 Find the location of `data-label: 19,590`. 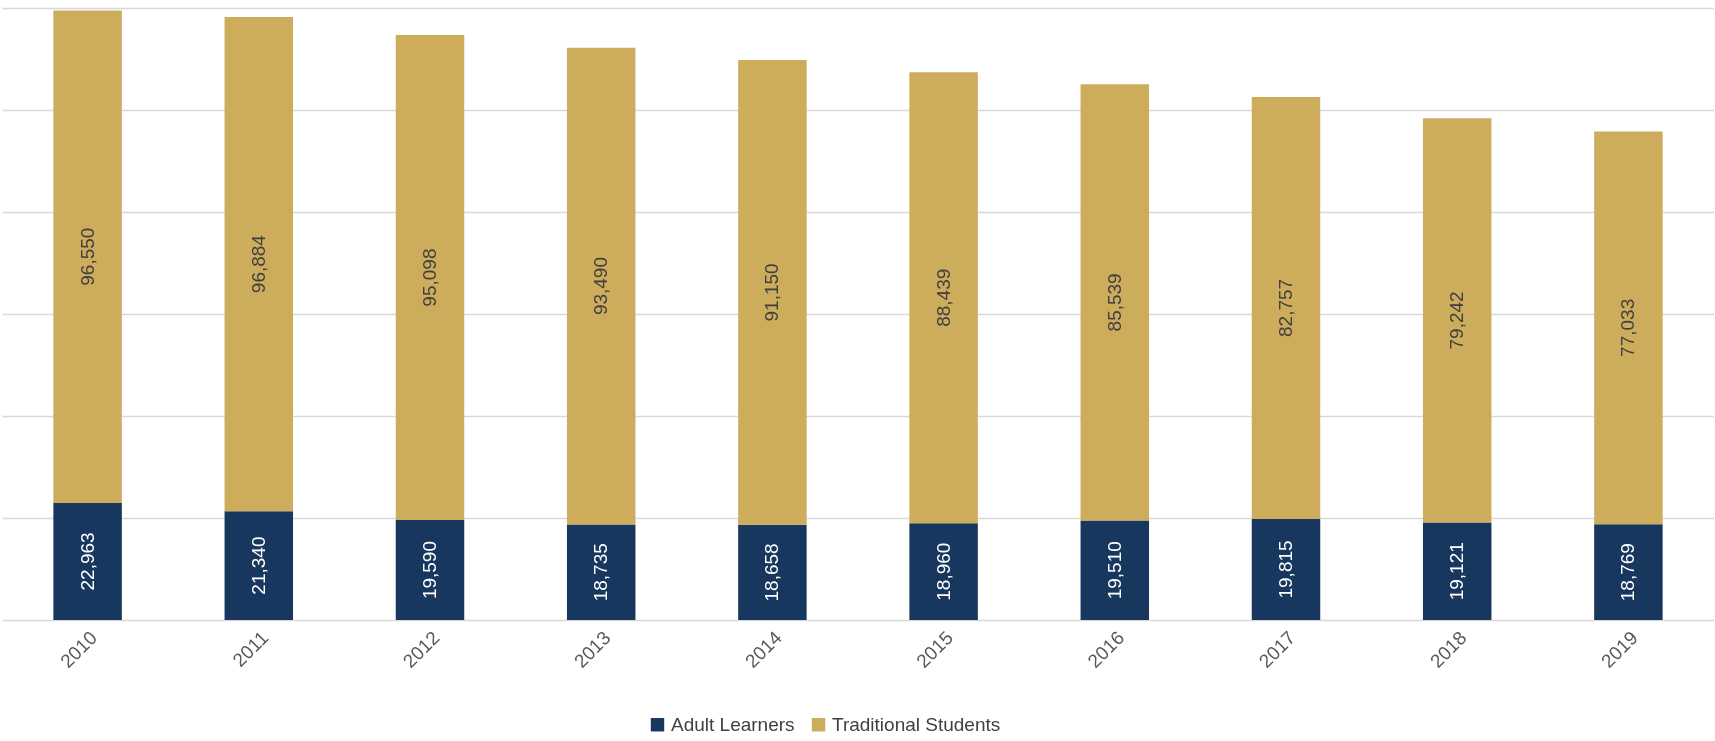

data-label: 19,590 is located at coordinates (429, 570).